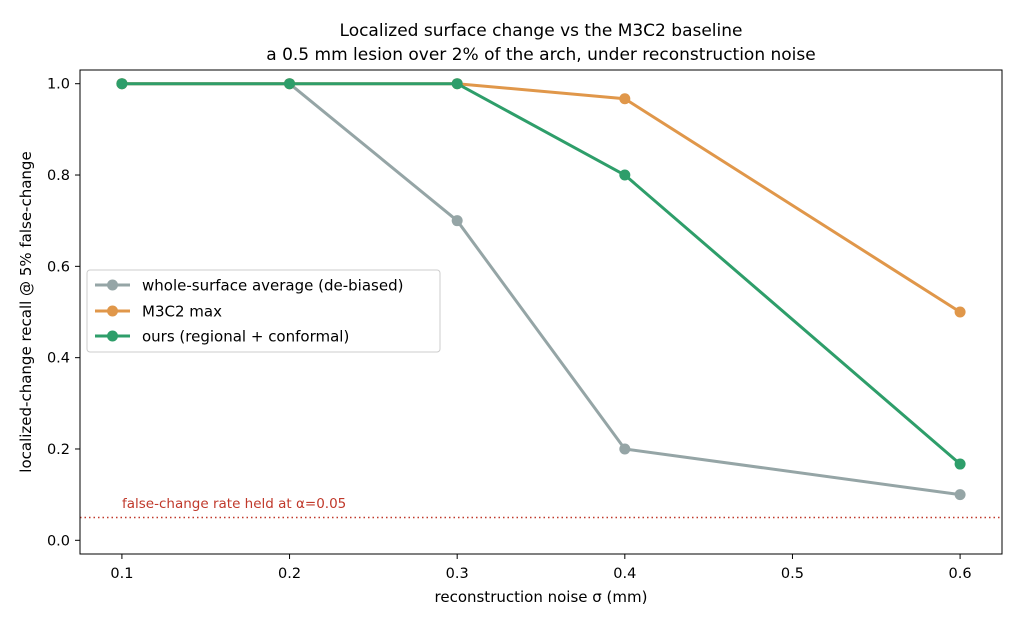 This screenshot has height=624, width=1020. What do you see at coordinates (58, 267) in the screenshot?
I see `y-tick-label: 0.6` at bounding box center [58, 267].